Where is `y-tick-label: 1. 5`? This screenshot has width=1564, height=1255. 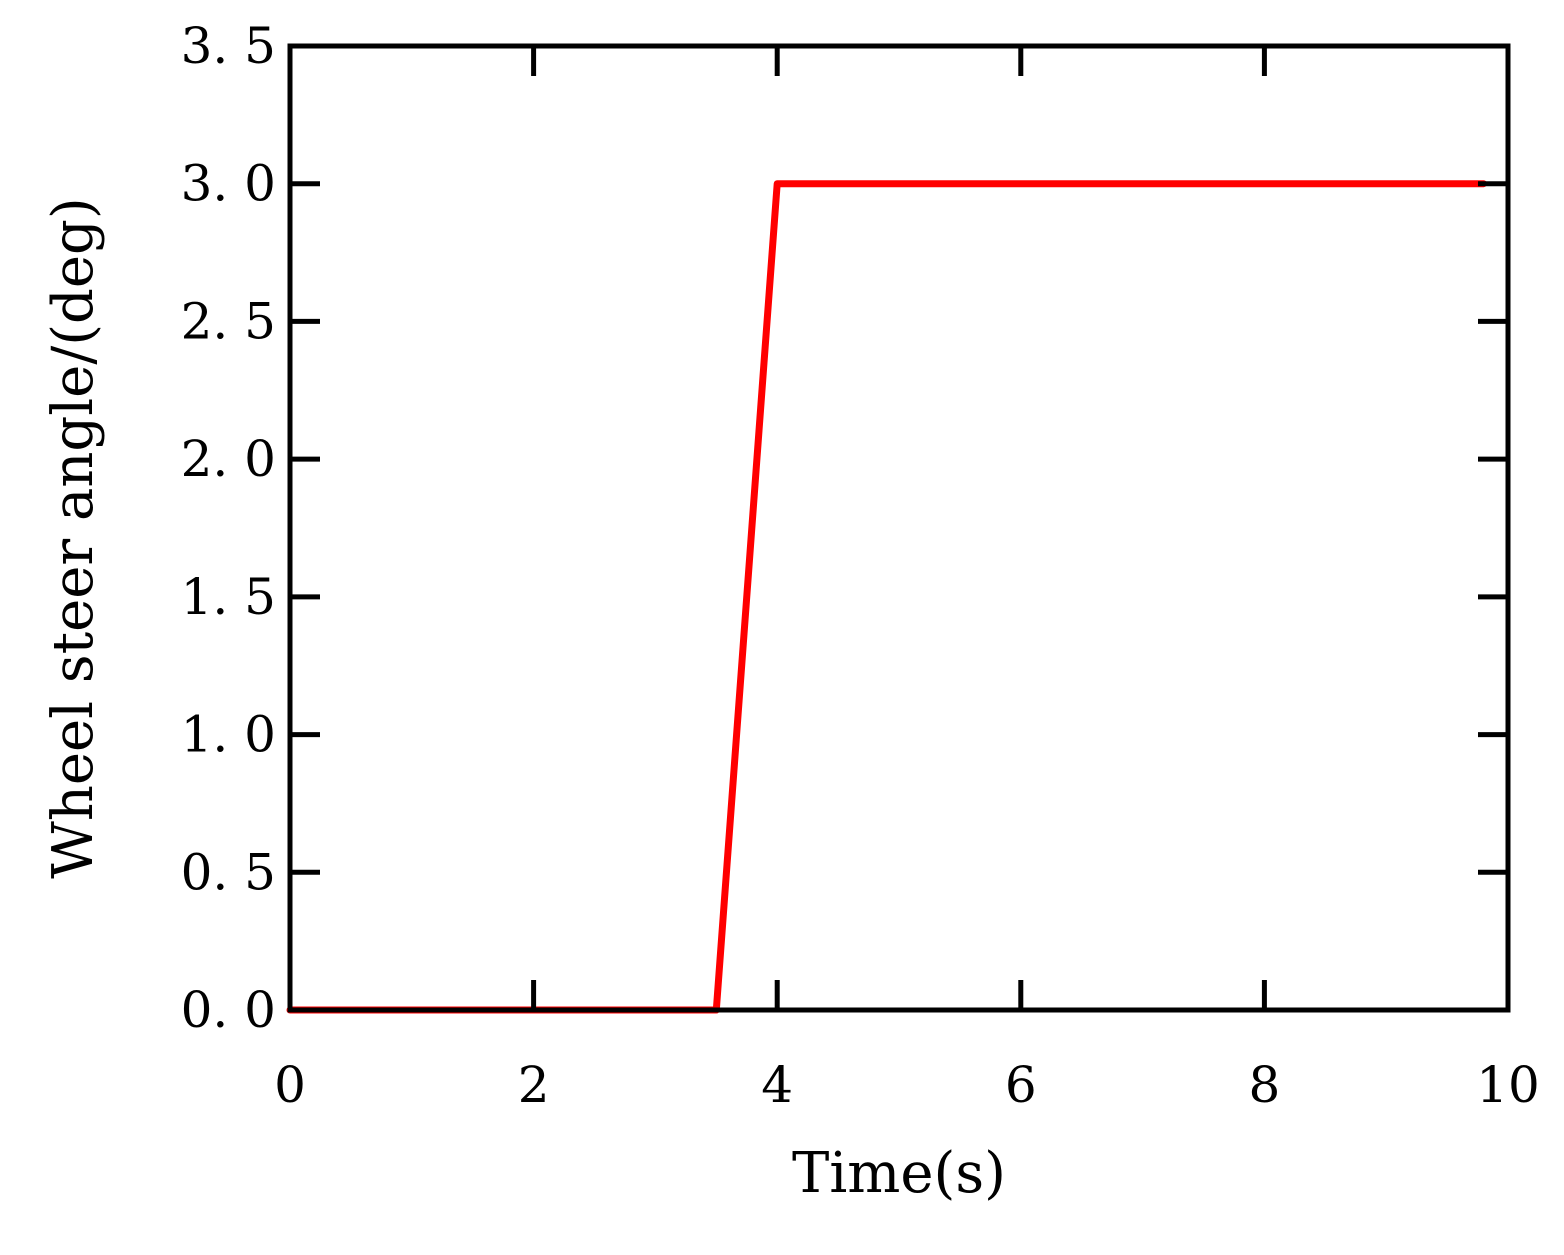 y-tick-label: 1. 5 is located at coordinates (228, 597).